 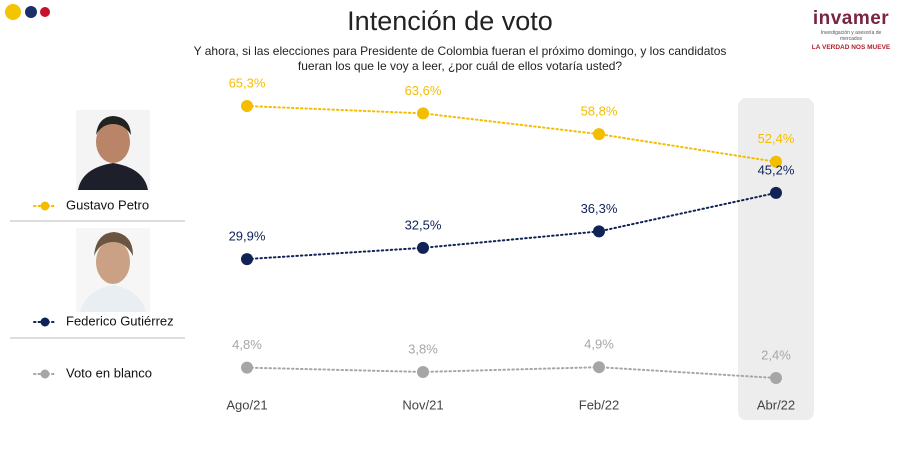 I want to click on x-tick-label: Ago/21, so click(x=246, y=404).